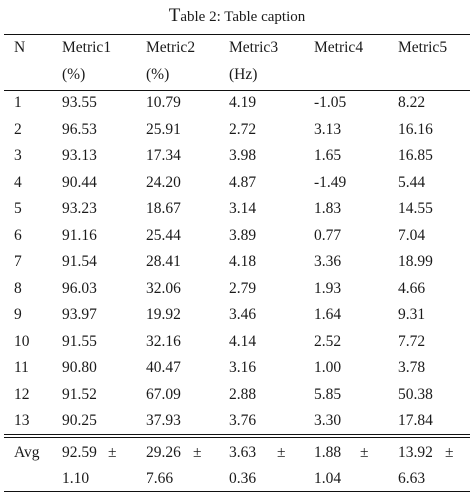  What do you see at coordinates (243, 341) in the screenshot?
I see `table-cell-metric3: 4.14` at bounding box center [243, 341].